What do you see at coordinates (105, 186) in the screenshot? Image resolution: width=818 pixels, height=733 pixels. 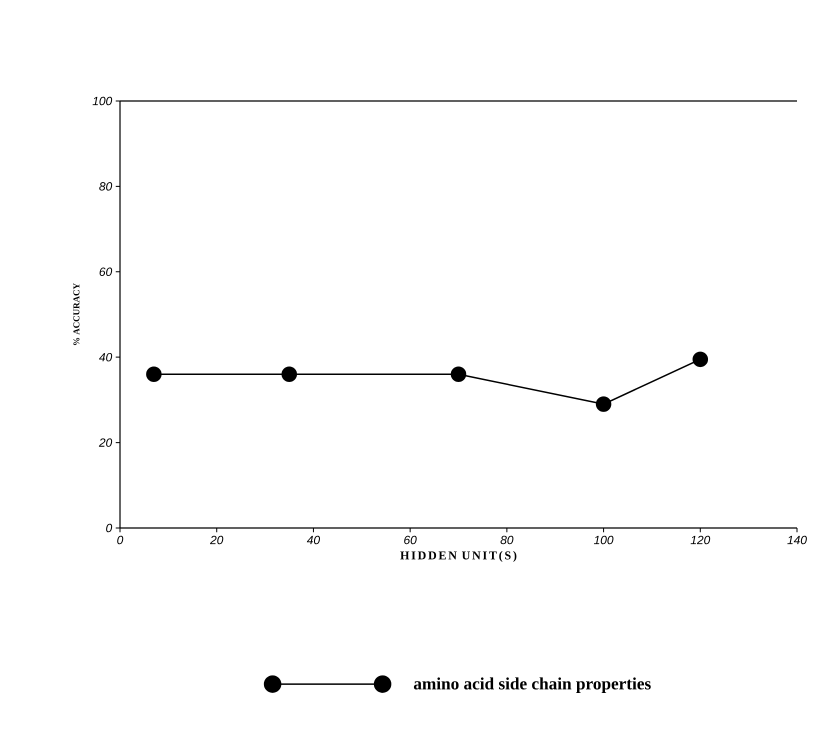 I see `y-tick-label: 80` at bounding box center [105, 186].